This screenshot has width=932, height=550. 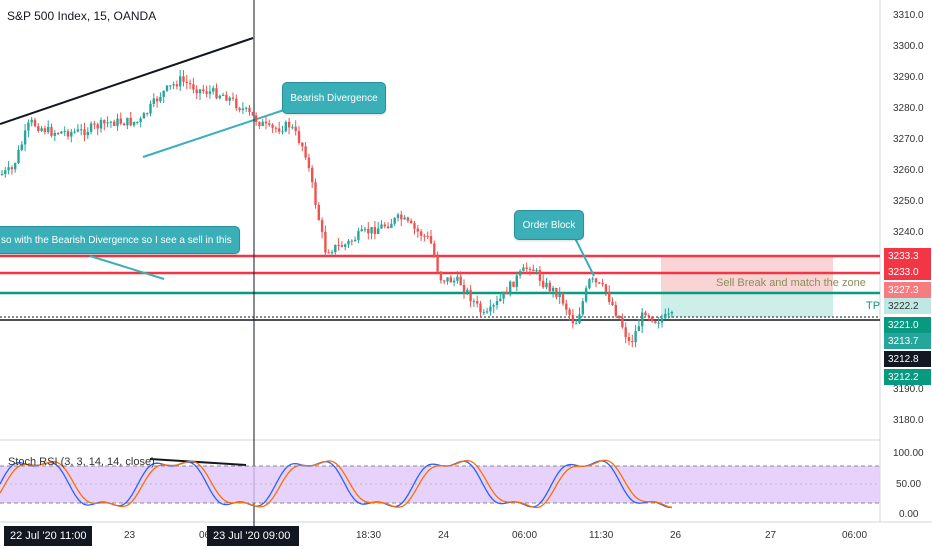 I want to click on price-tick: 3250.0, so click(x=908, y=201).